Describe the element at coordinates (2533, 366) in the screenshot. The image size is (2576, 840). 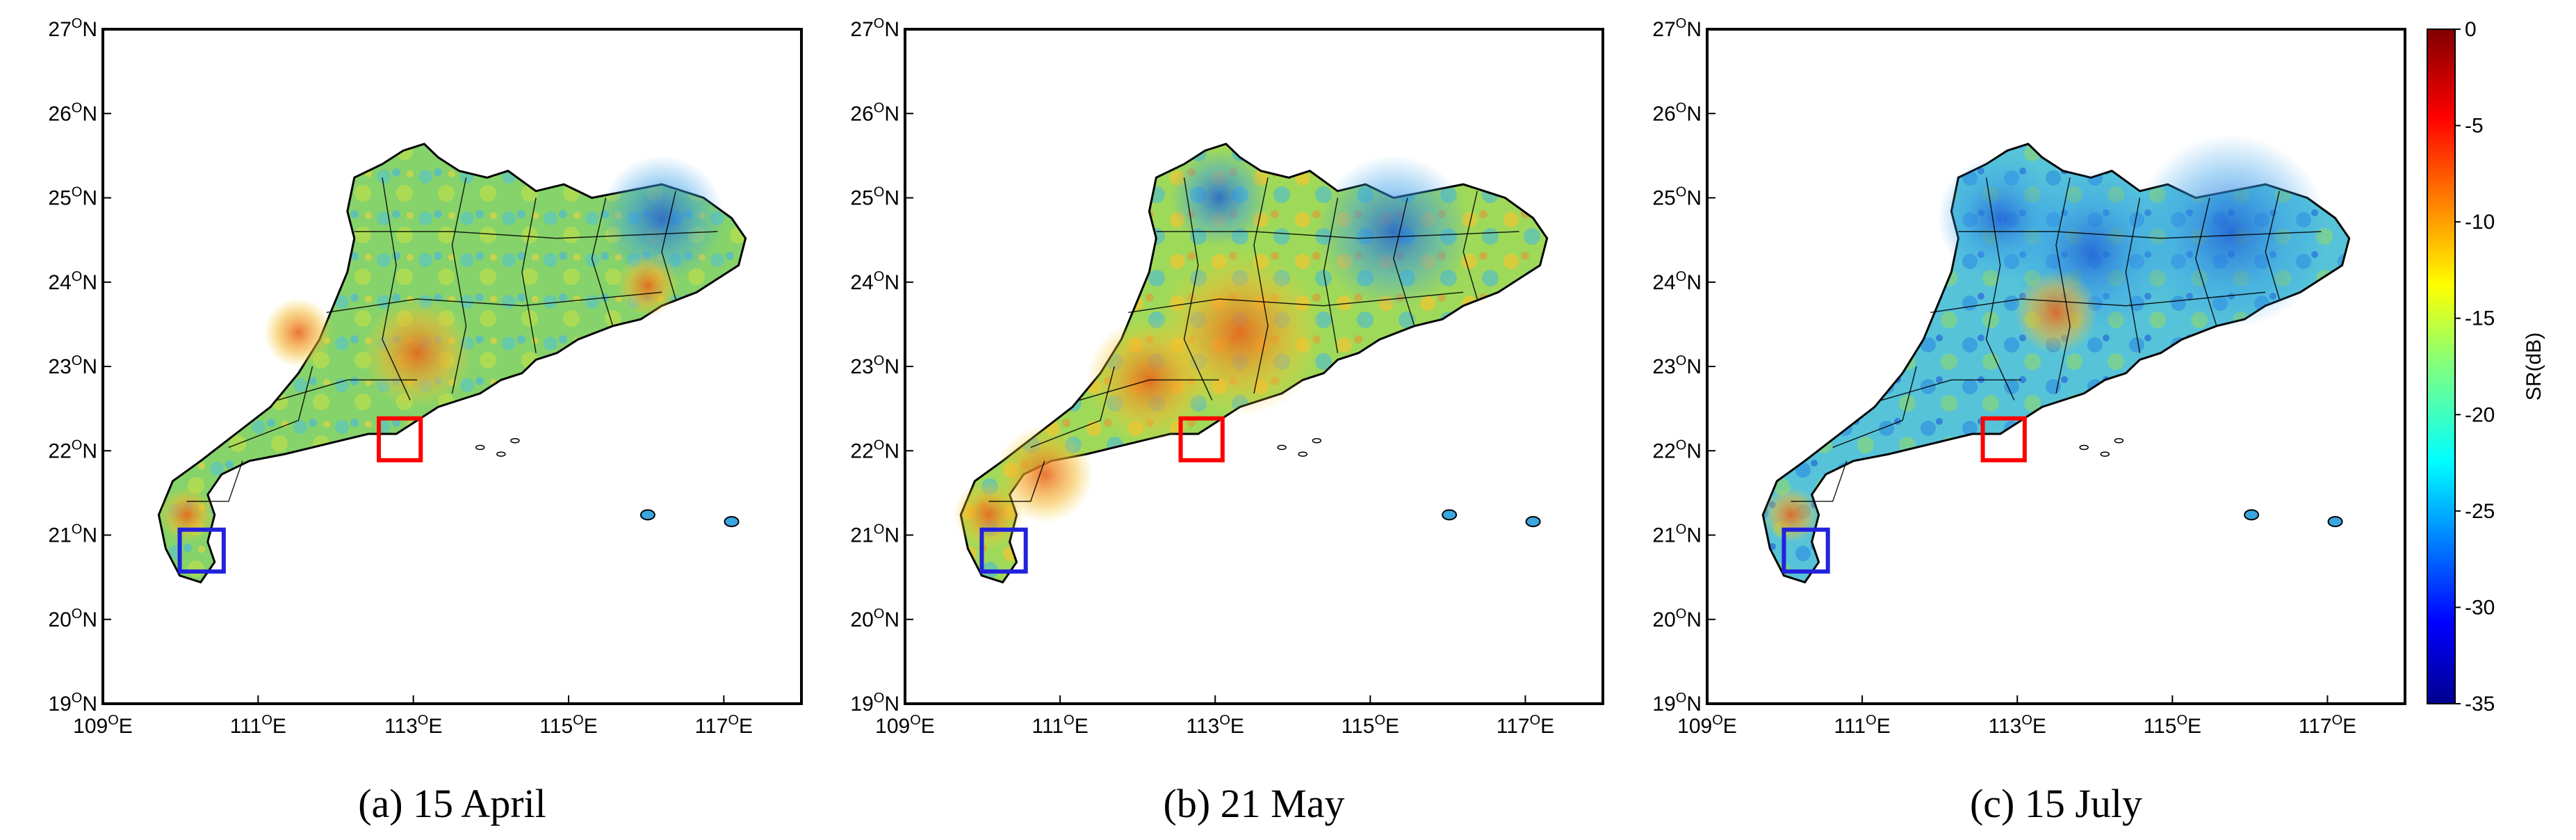
I see `colorbar-label: SR(dB)` at that location.